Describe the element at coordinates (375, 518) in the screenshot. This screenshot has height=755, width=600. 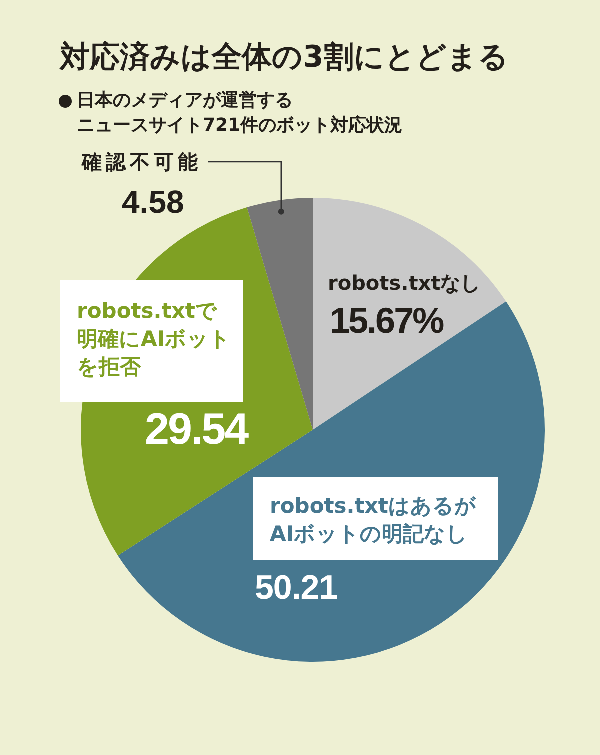
I see `slice-label: robots.txtはあるがAIボットの明記なし` at that location.